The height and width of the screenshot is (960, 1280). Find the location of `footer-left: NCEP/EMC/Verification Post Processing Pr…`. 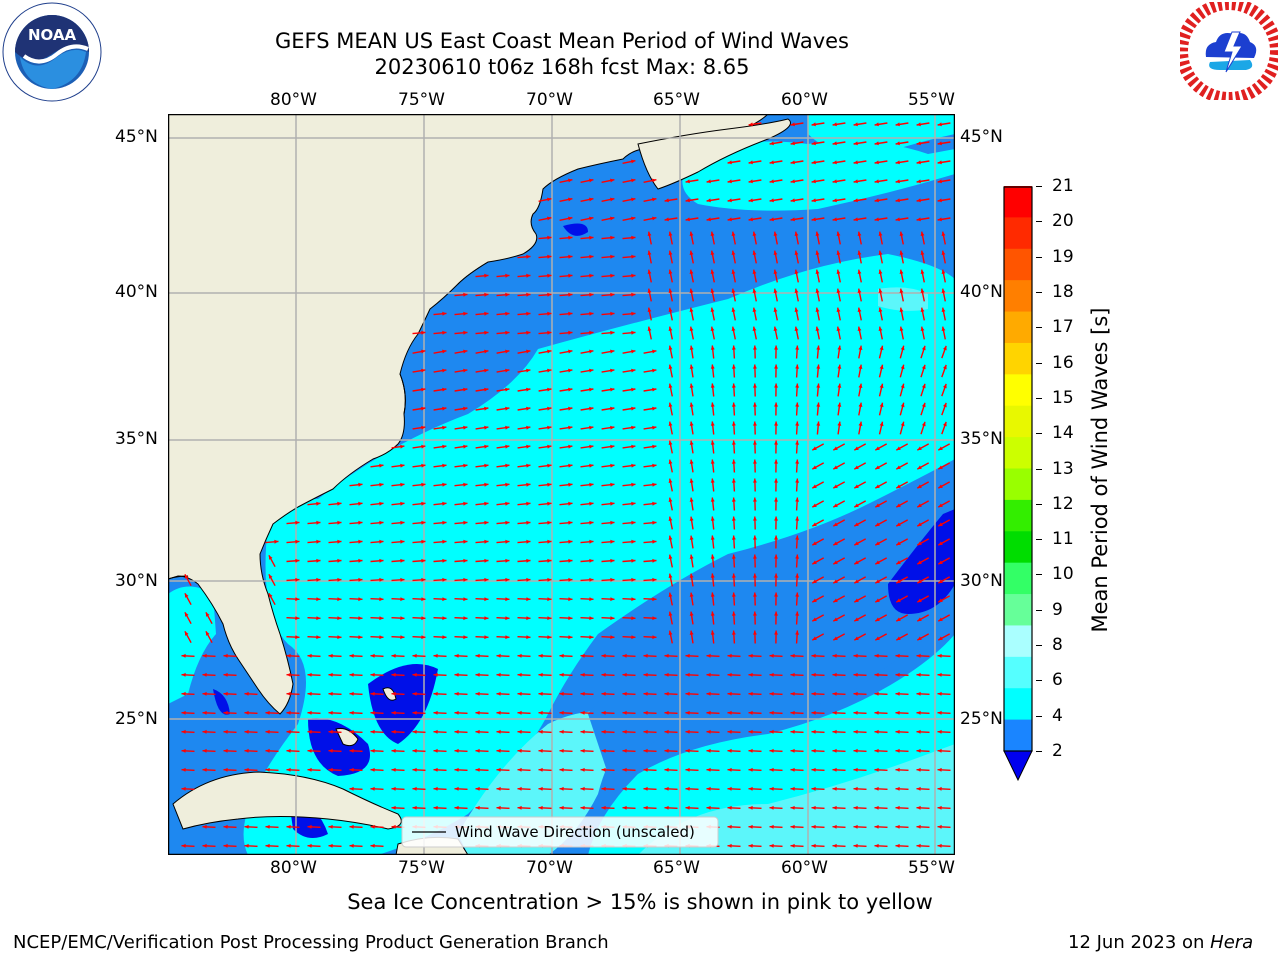

footer-left: NCEP/EMC/Verification Post Processing Pr… is located at coordinates (311, 942).